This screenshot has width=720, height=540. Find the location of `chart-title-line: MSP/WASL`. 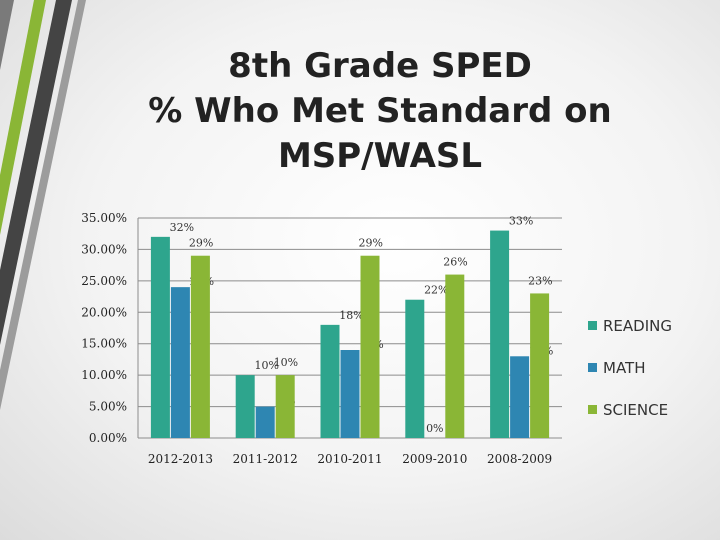

chart-title-line: MSP/WASL is located at coordinates (380, 156).